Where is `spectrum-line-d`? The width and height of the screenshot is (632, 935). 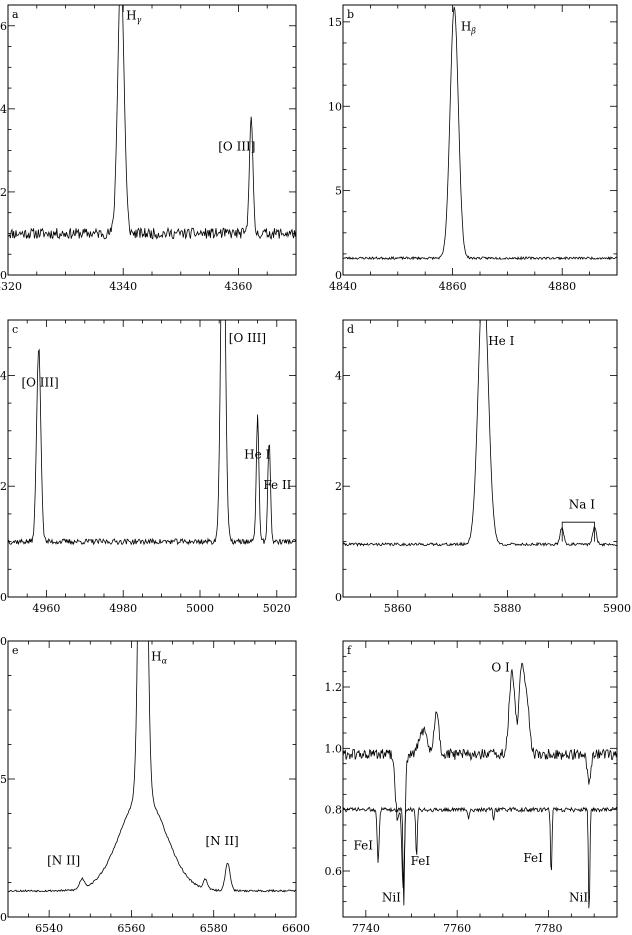
spectrum-line-d is located at coordinates (480, 433).